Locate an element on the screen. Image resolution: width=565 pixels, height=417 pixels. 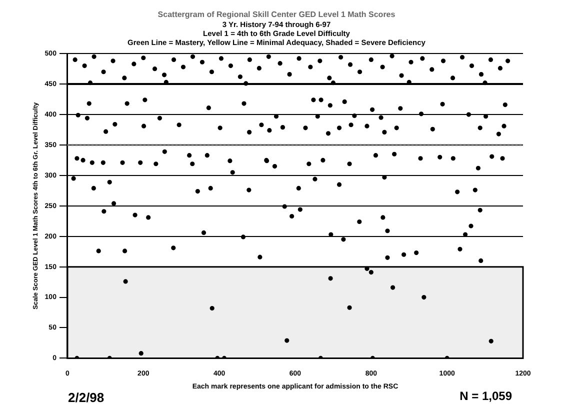
text: N = 1,059 is located at coordinates (486, 396).